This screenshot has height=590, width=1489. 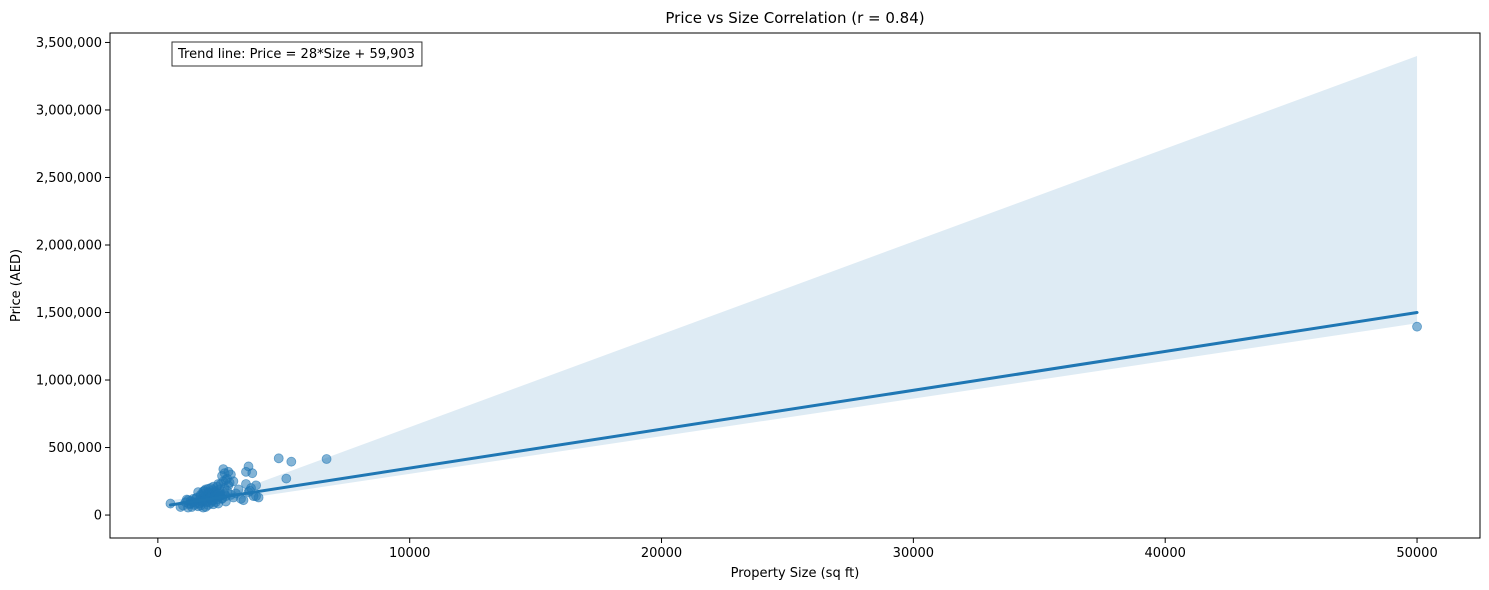 I want to click on y-tick-label: 500,000, so click(x=75, y=448).